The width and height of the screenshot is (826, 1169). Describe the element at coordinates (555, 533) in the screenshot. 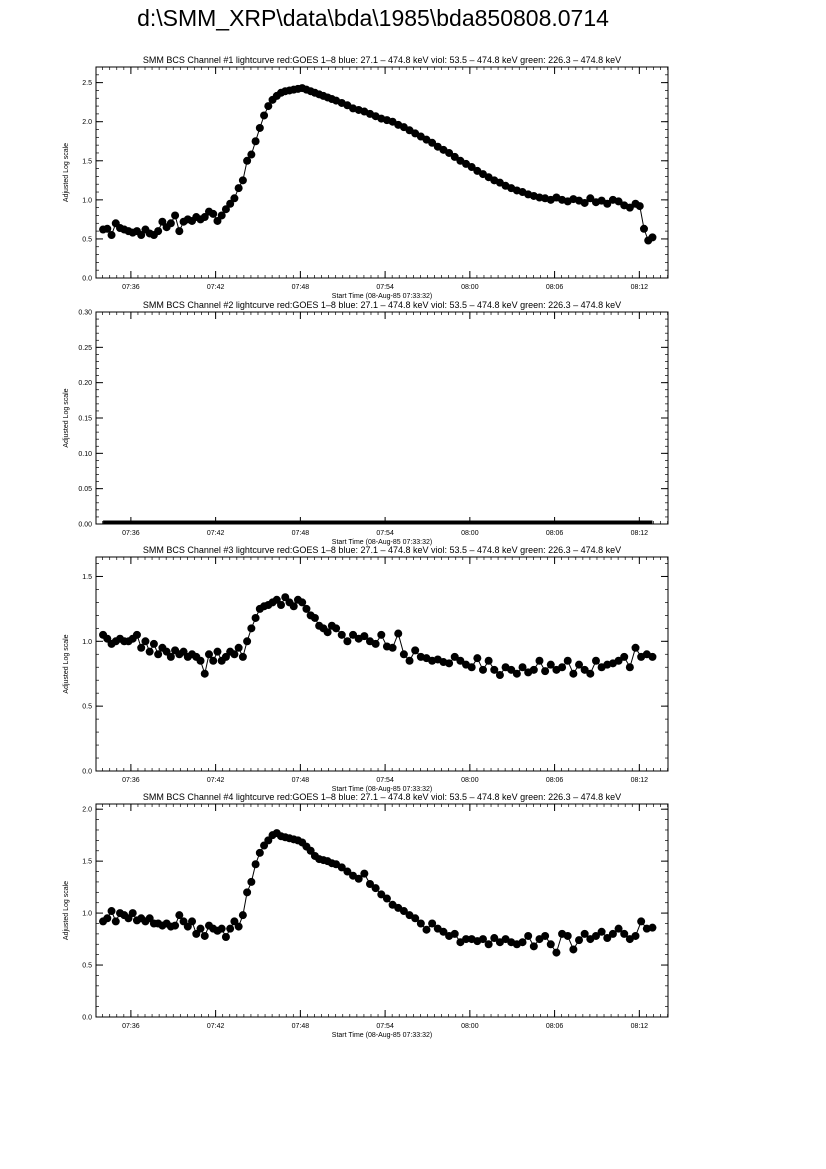

I see `chart-2-xtick-label: 08:06` at that location.